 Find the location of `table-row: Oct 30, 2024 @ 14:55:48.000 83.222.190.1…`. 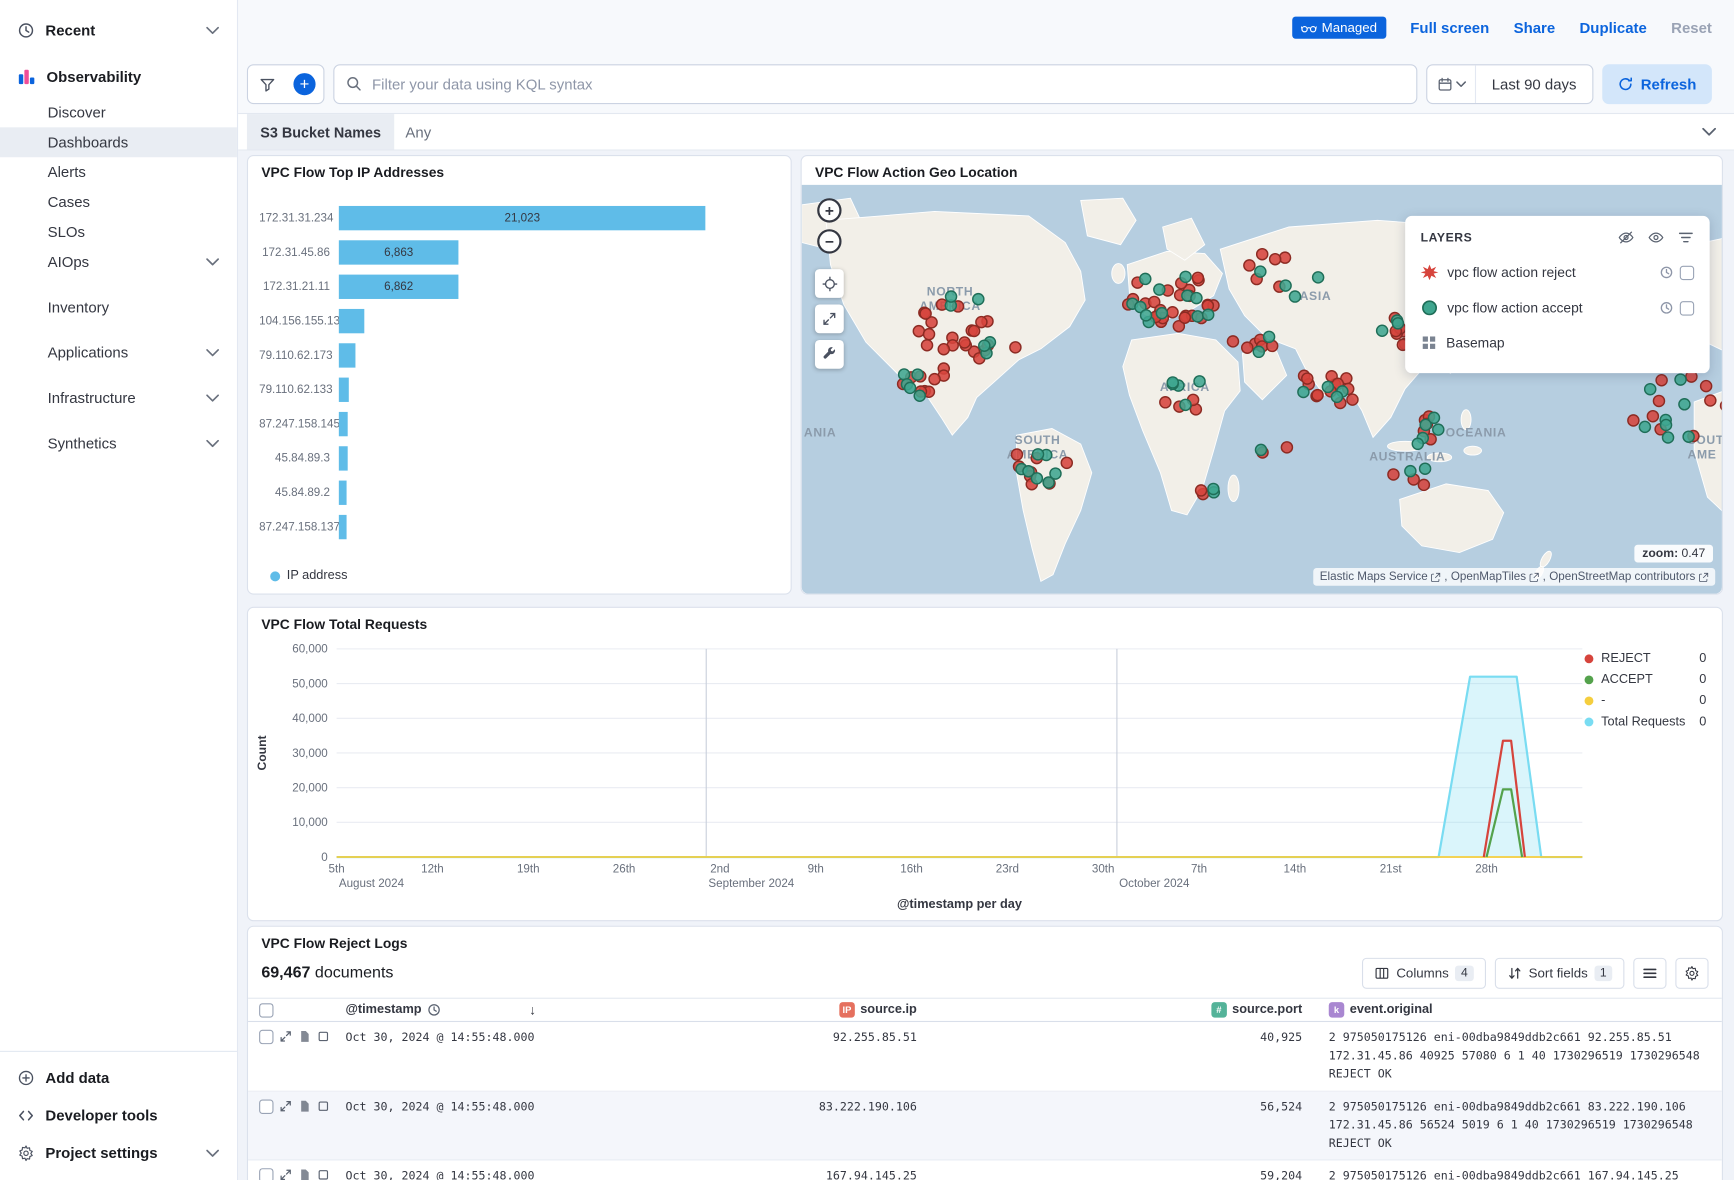

table-row: Oct 30, 2024 @ 14:55:48.000 83.222.190.1… is located at coordinates (985, 1126).